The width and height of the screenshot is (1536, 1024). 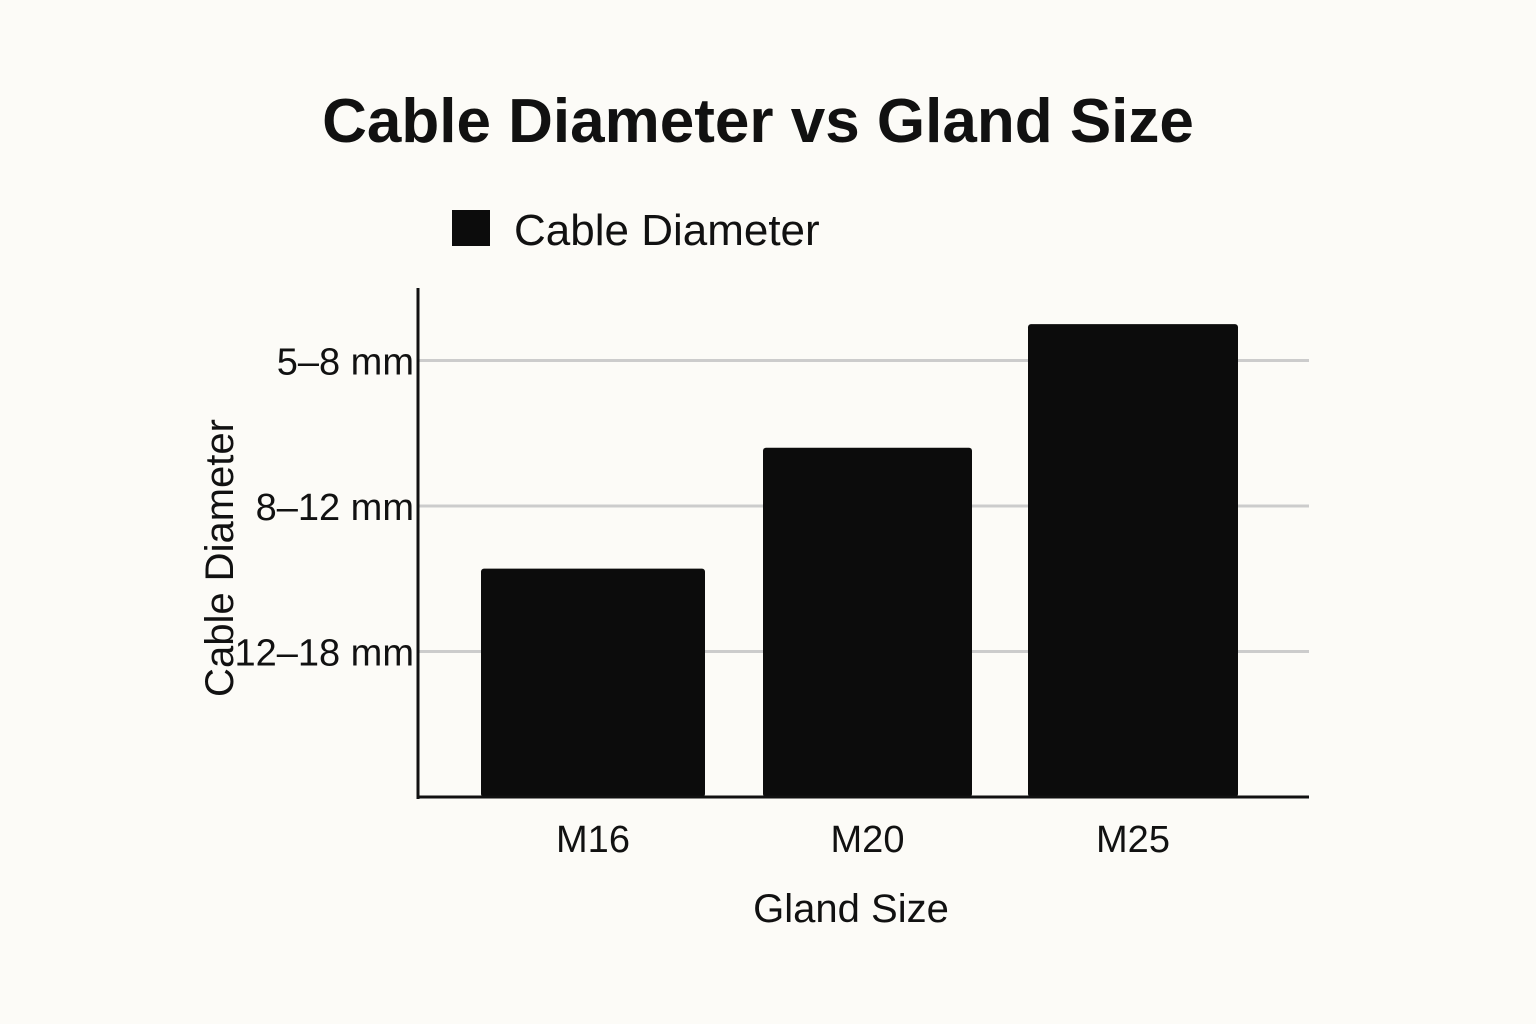 What do you see at coordinates (324, 654) in the screenshot?
I see `y-tick-label: 12–18 mm` at bounding box center [324, 654].